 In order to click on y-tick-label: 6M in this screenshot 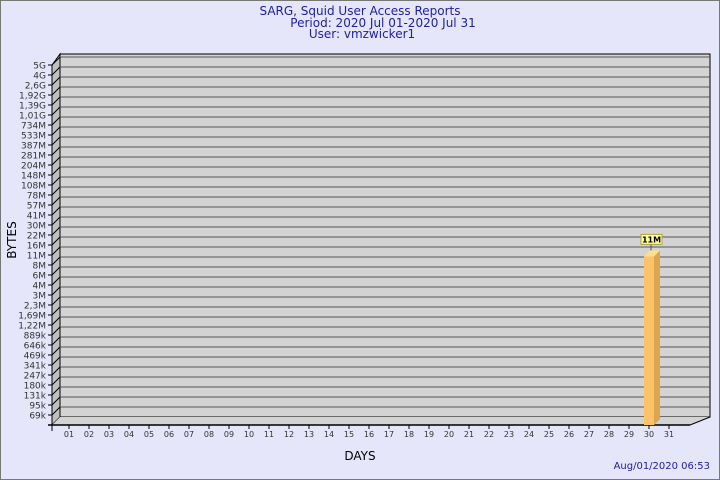, I will do `click(40, 277)`.